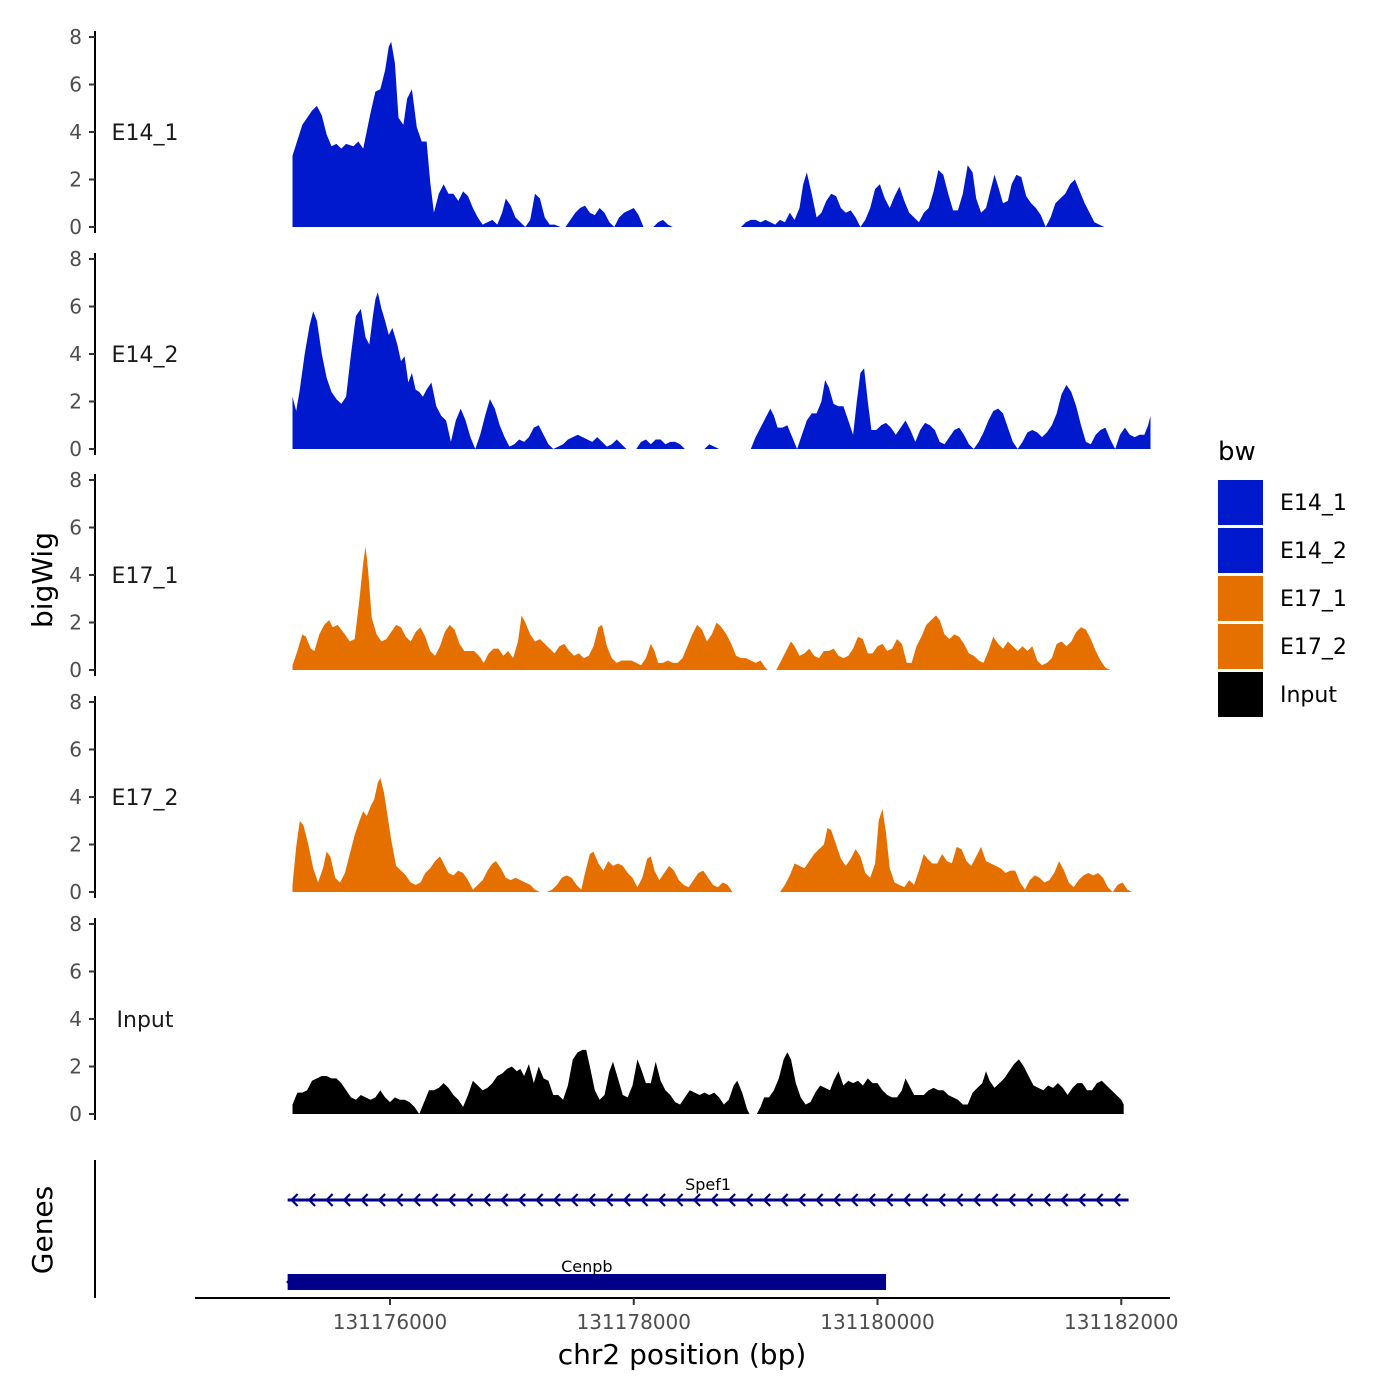  What do you see at coordinates (1121, 1322) in the screenshot?
I see `x-tick-label: 131182000` at bounding box center [1121, 1322].